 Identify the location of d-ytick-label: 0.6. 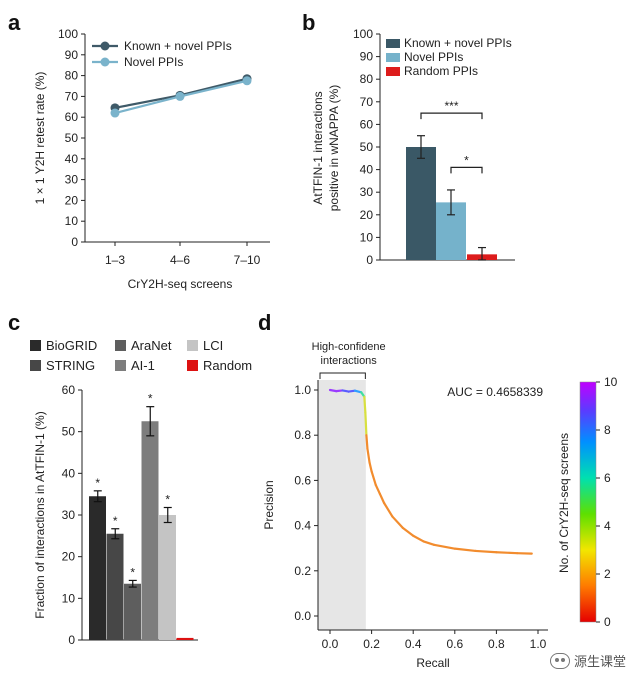
(302, 480).